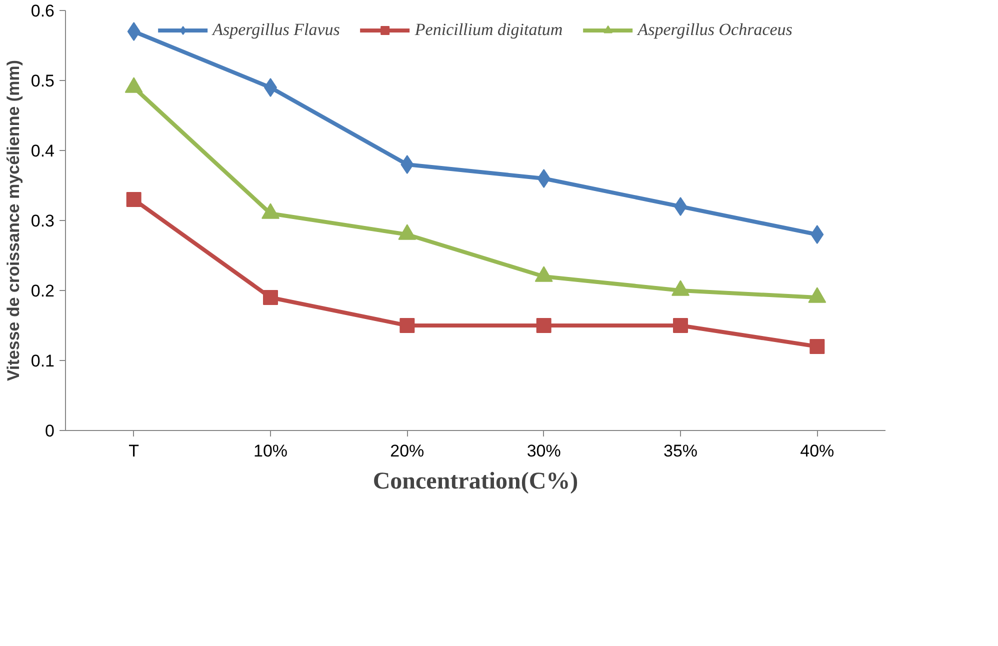  Describe the element at coordinates (270, 451) in the screenshot. I see `x-tick-label: 10%` at that location.